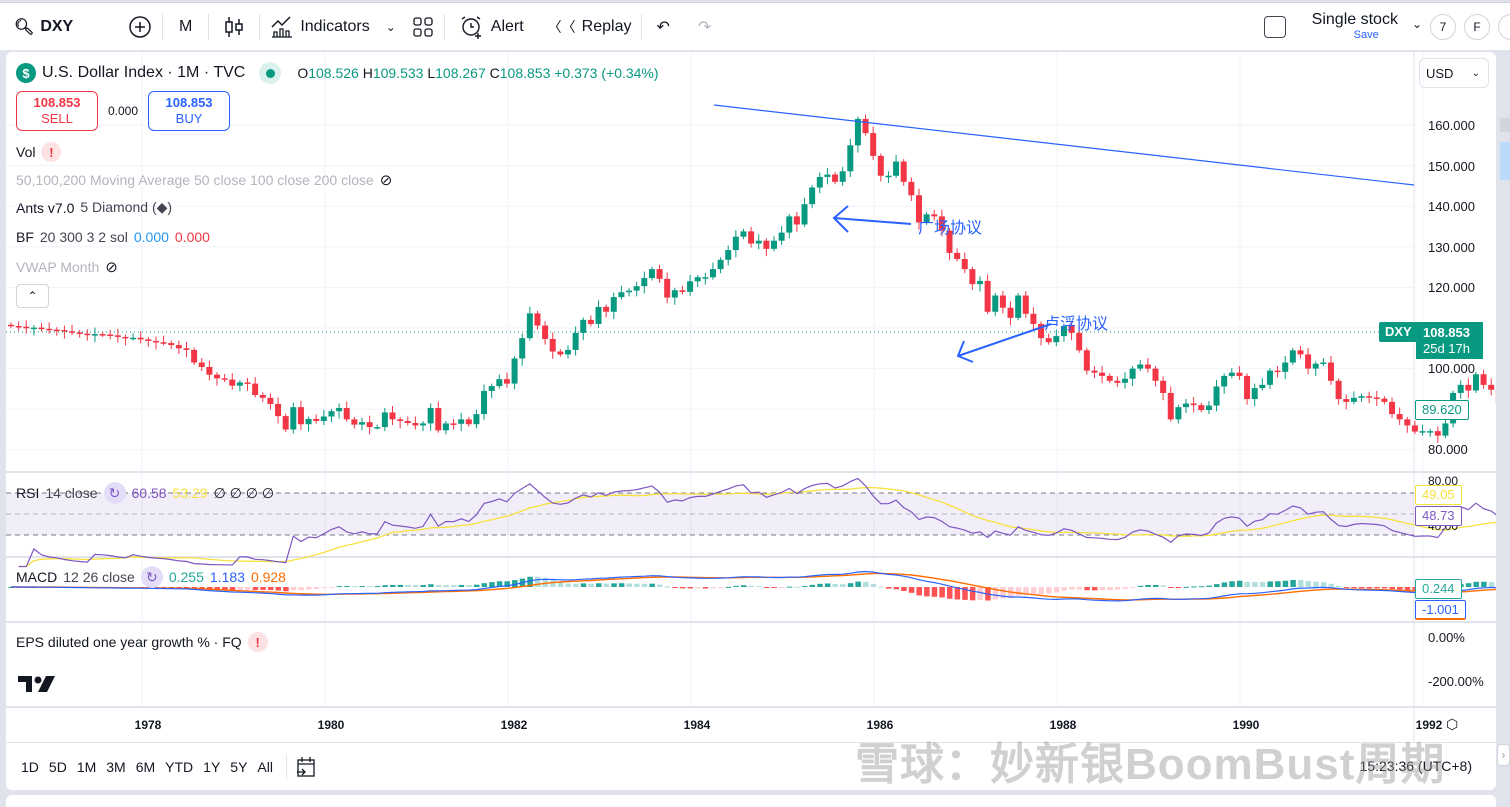  I want to click on price-tick: 100.000, so click(1451, 368).